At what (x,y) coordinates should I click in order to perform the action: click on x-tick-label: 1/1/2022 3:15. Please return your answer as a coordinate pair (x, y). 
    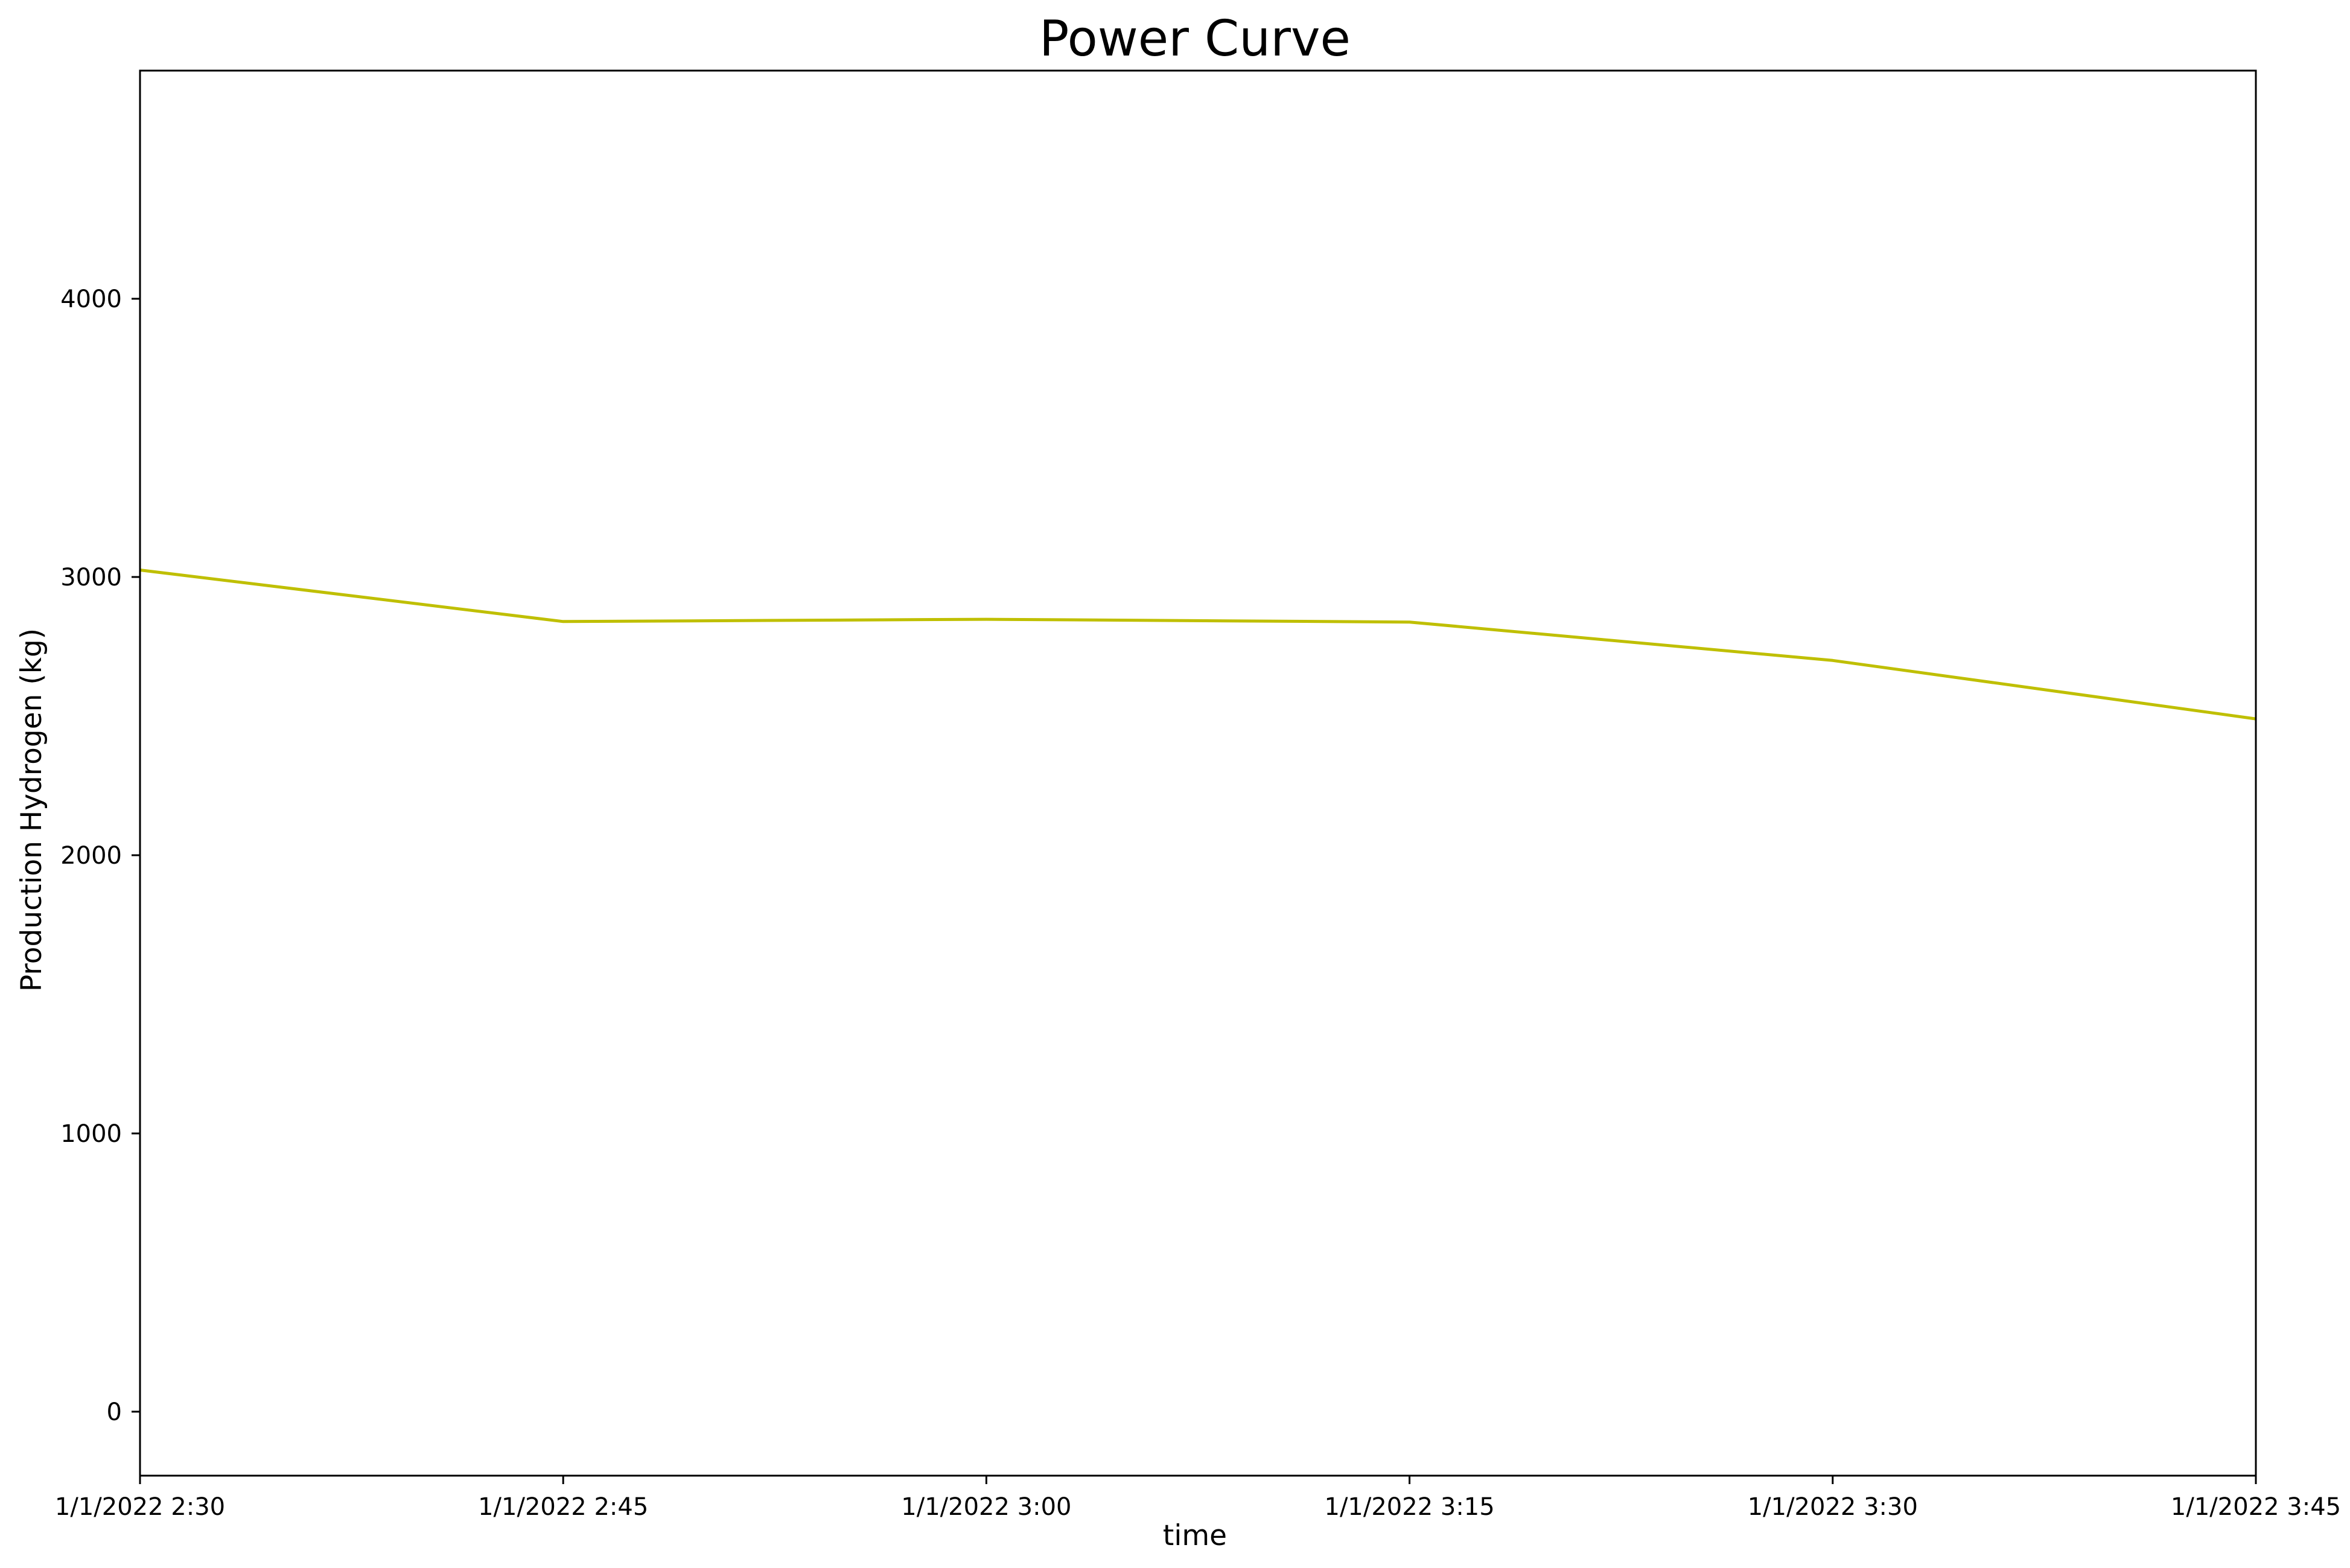
    Looking at the image, I should click on (1410, 1507).